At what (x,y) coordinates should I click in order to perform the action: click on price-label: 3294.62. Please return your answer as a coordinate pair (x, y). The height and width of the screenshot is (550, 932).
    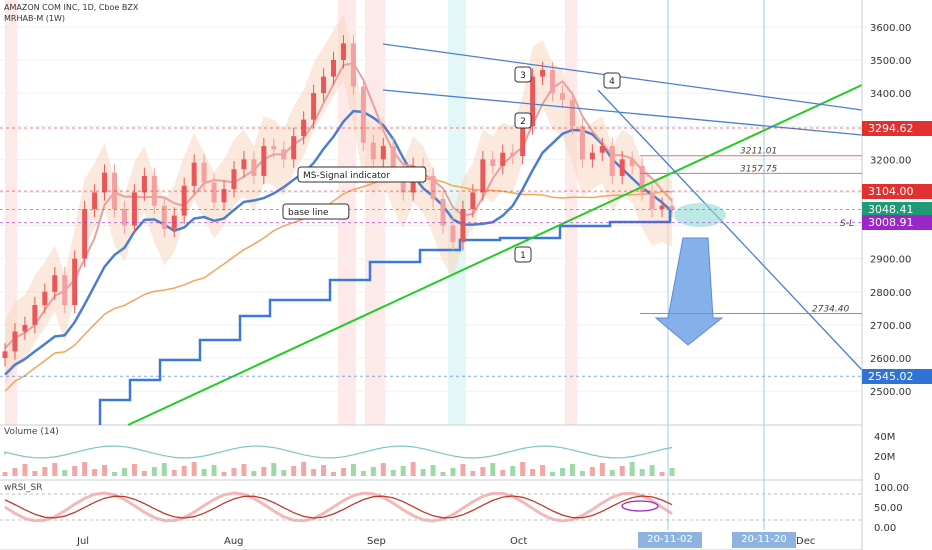
    Looking at the image, I should click on (897, 128).